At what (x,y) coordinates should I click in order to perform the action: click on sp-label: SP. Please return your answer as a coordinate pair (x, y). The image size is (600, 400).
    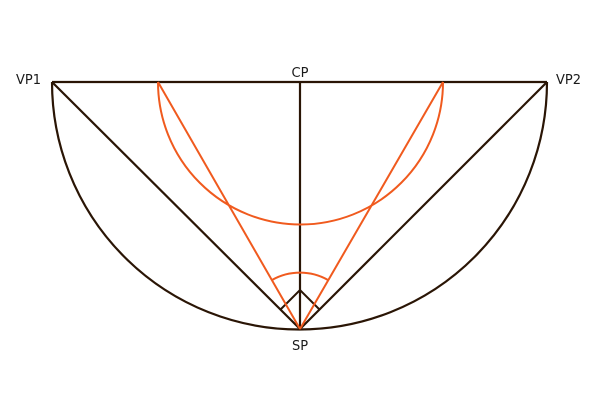
    Looking at the image, I should click on (300, 346).